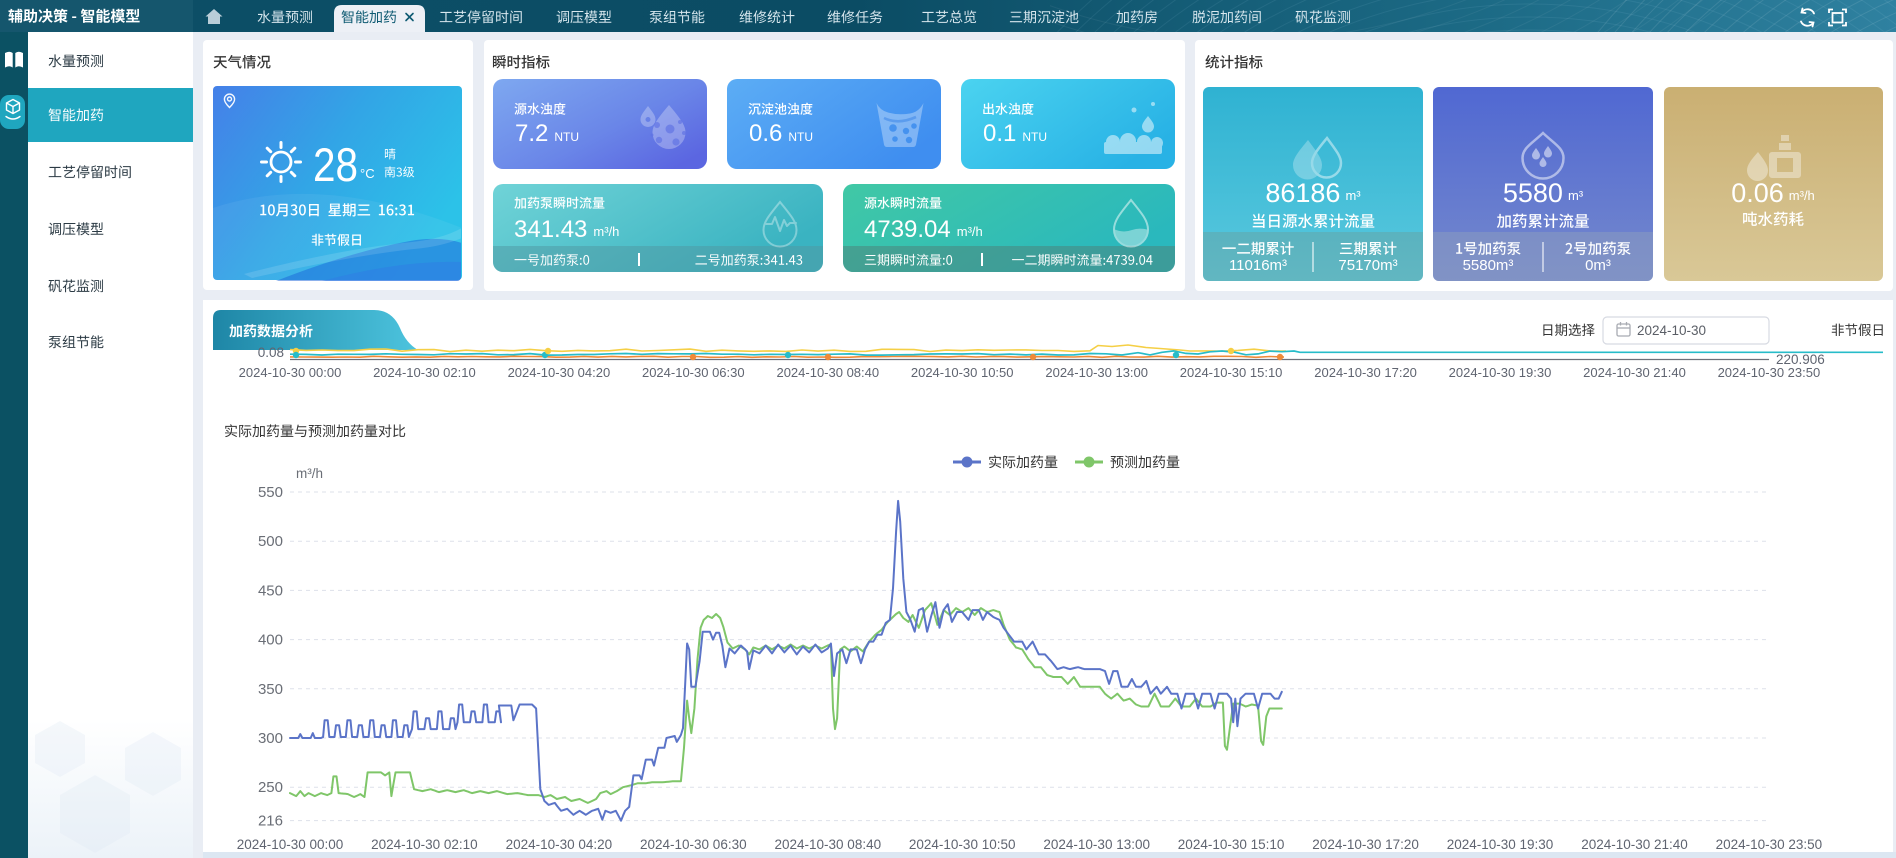 This screenshot has height=858, width=1896. I want to click on svg-text: 0m³, so click(1598, 265).